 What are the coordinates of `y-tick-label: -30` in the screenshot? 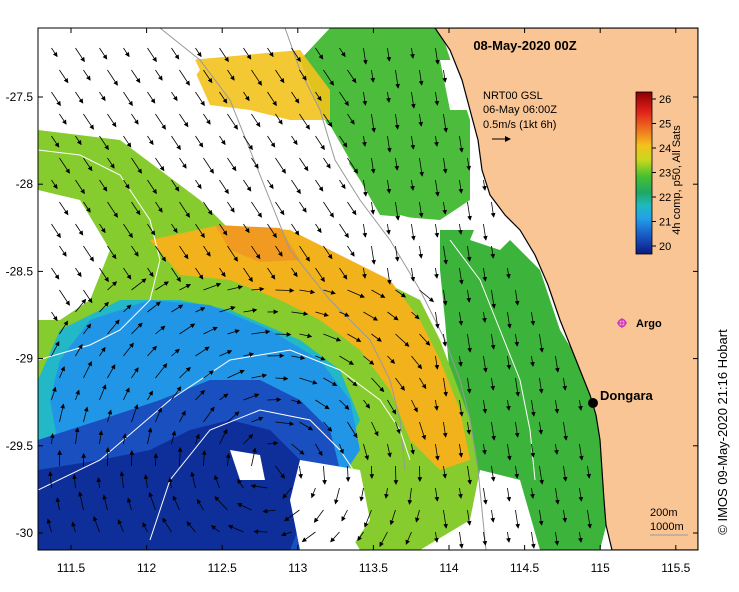 It's located at (25, 533).